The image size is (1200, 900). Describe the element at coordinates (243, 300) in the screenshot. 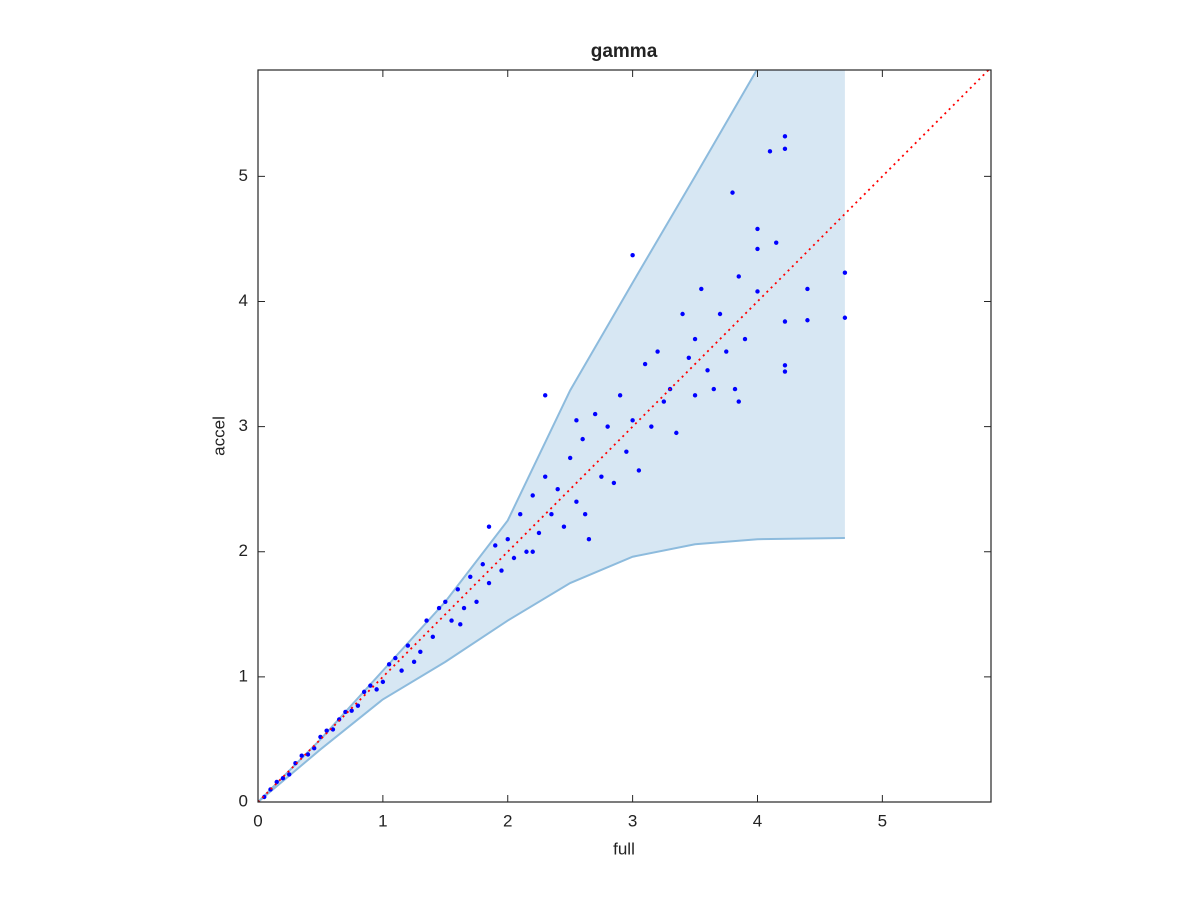

I see `y-tick-label: 4` at that location.